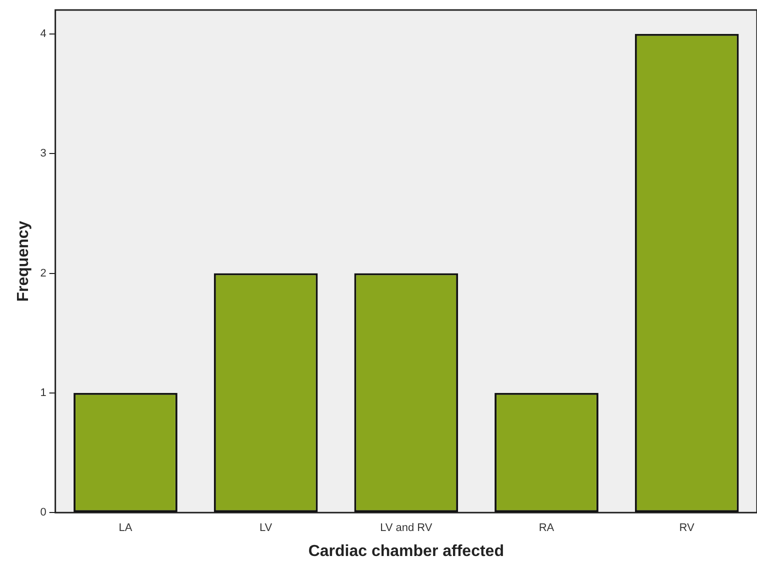 The height and width of the screenshot is (573, 757). Describe the element at coordinates (406, 528) in the screenshot. I see `x-tick-label: LV and RV` at that location.